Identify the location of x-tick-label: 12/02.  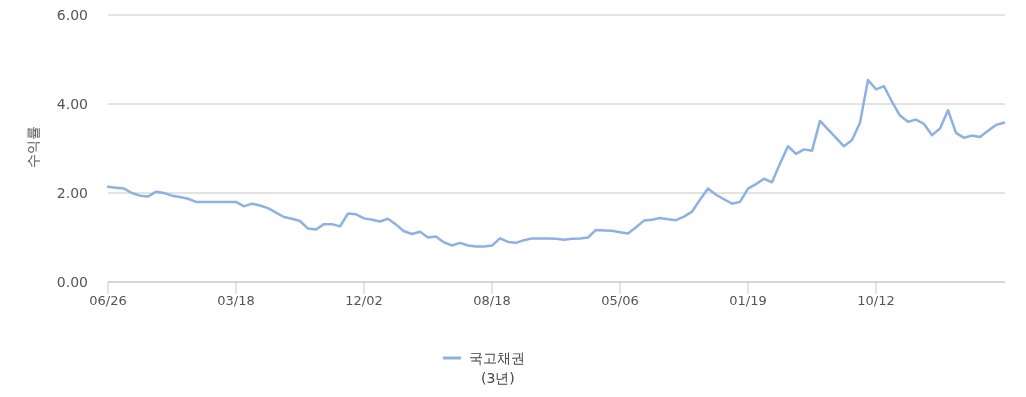
(364, 300).